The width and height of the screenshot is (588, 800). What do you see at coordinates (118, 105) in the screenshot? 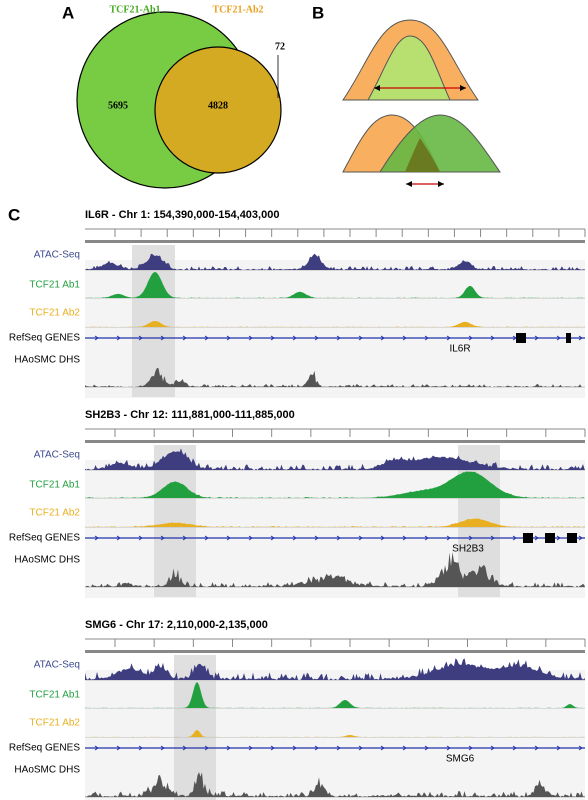
I see `venn-count: 5695` at bounding box center [118, 105].